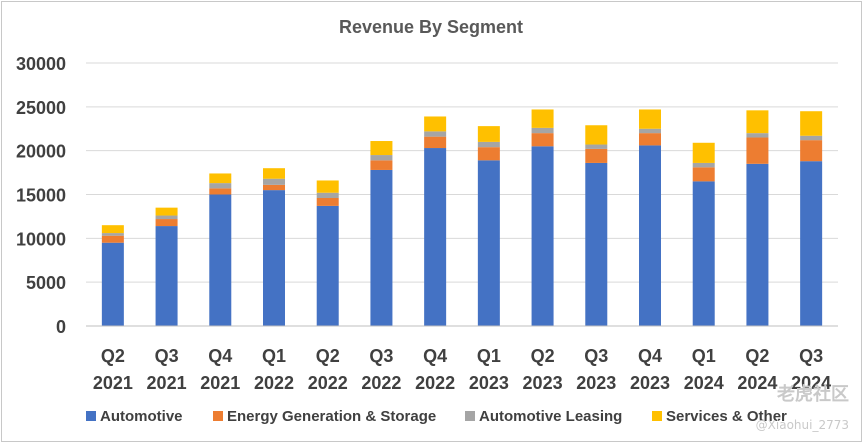  What do you see at coordinates (331, 416) in the screenshot?
I see `legend-label: Energy Generation & Storage` at bounding box center [331, 416].